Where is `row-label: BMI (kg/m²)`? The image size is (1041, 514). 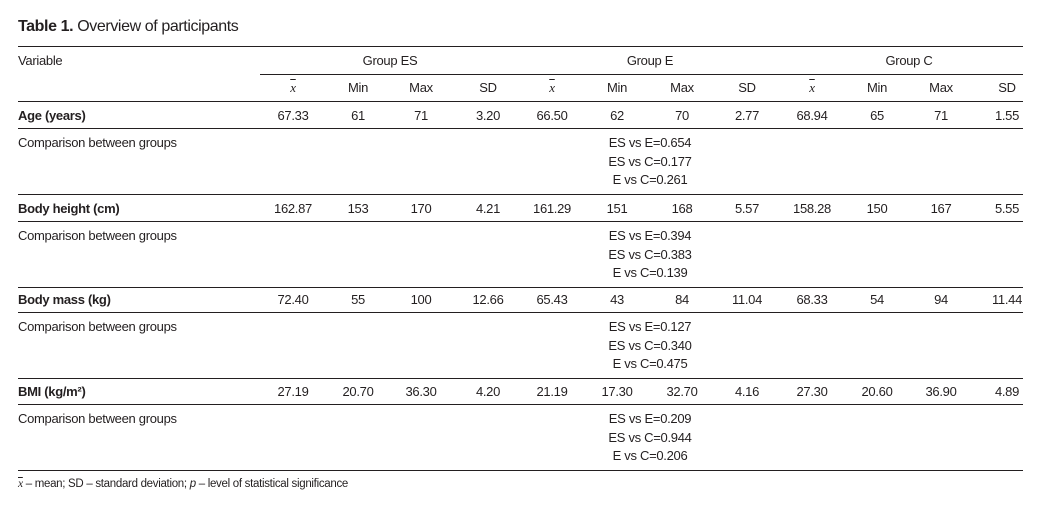
row-label: BMI (kg/m²) is located at coordinates (52, 391).